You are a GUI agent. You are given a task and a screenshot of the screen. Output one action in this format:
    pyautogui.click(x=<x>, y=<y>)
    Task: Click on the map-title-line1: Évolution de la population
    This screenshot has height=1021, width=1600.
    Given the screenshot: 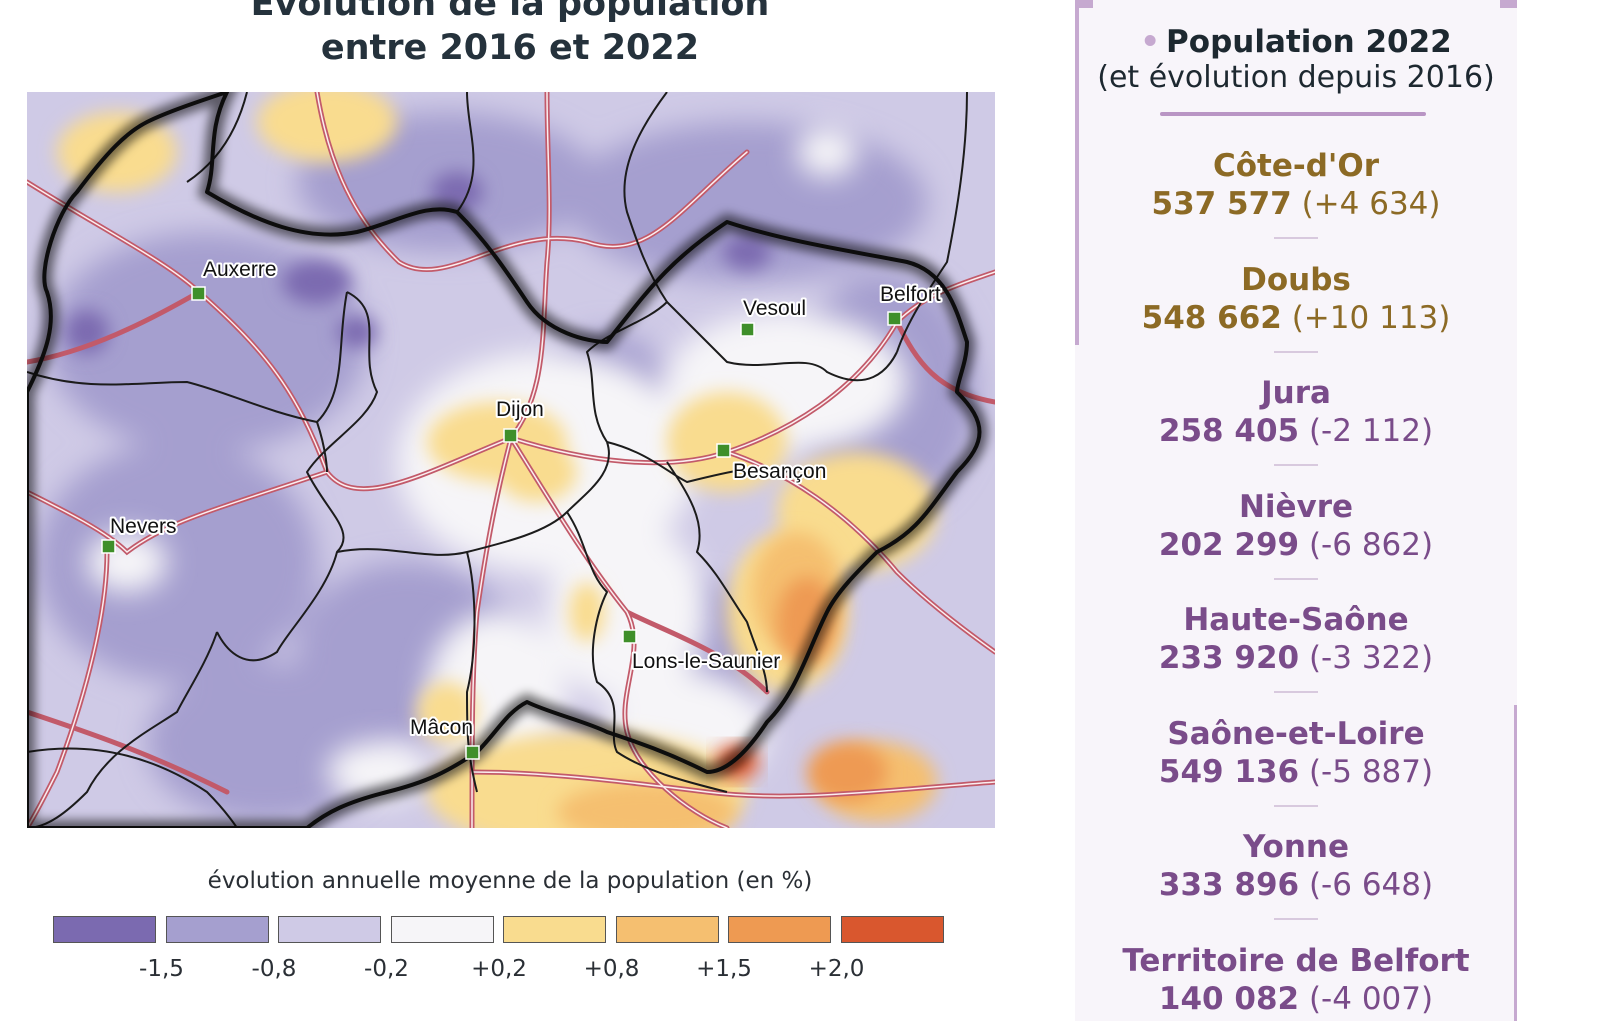 What is the action you would take?
    pyautogui.click(x=510, y=12)
    